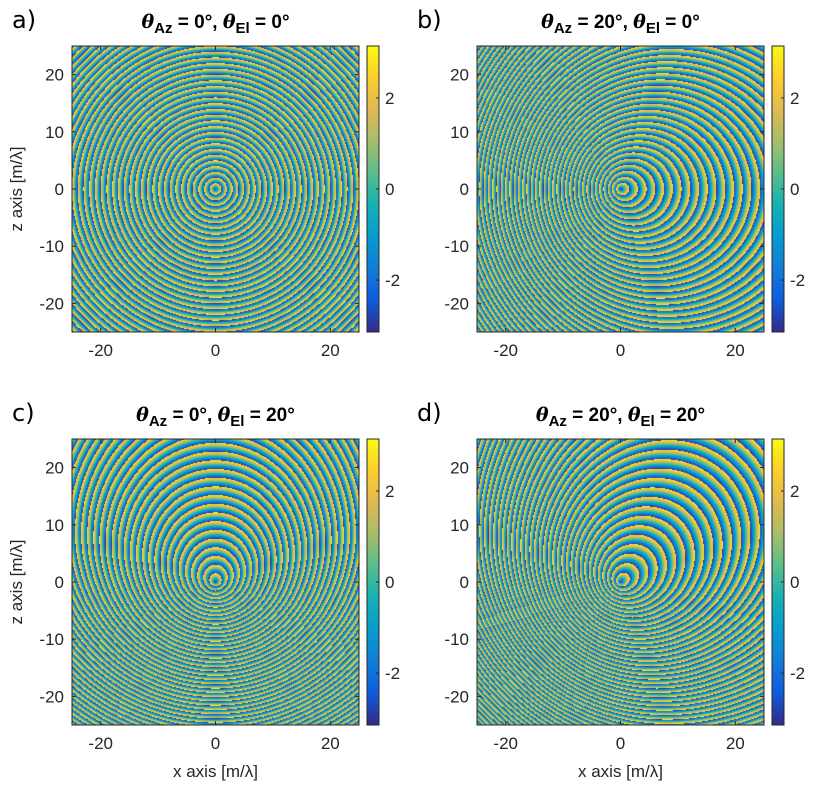  Describe the element at coordinates (23, 413) in the screenshot. I see `panel-label: c)` at that location.